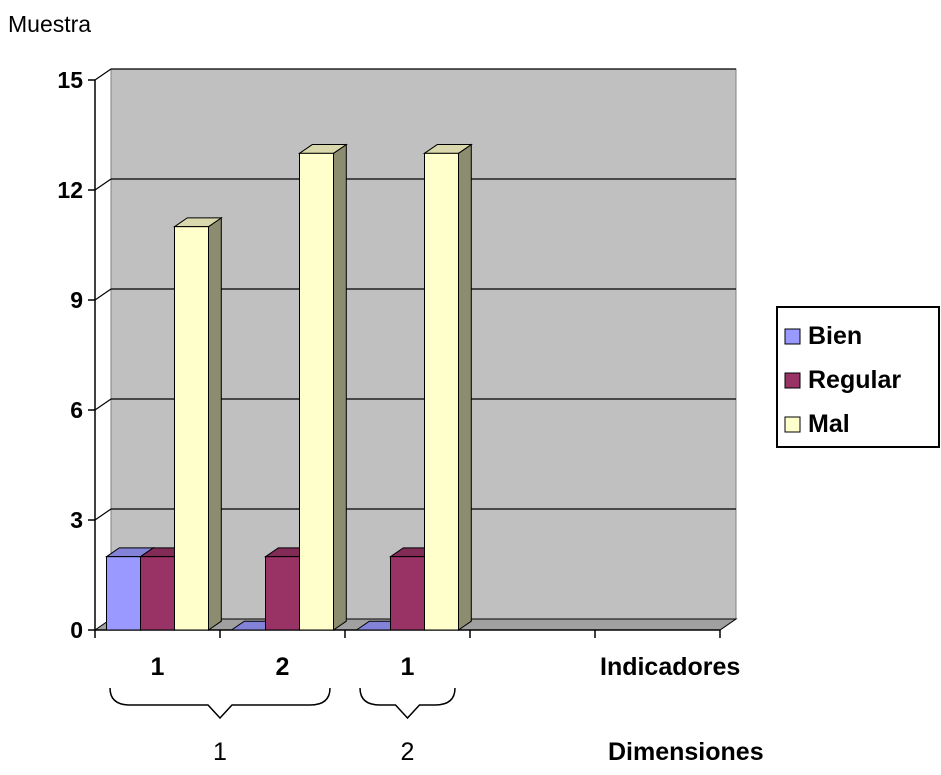 The width and height of the screenshot is (941, 775). Describe the element at coordinates (835, 336) in the screenshot. I see `legend-label: Bien` at that location.